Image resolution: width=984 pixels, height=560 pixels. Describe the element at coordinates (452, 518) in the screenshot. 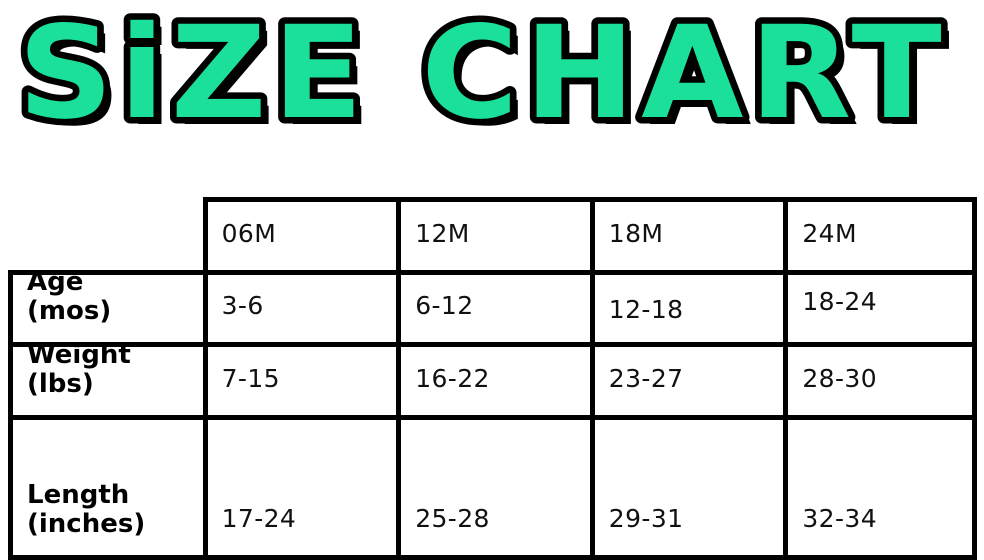

I see `cell-value: 25-28` at that location.